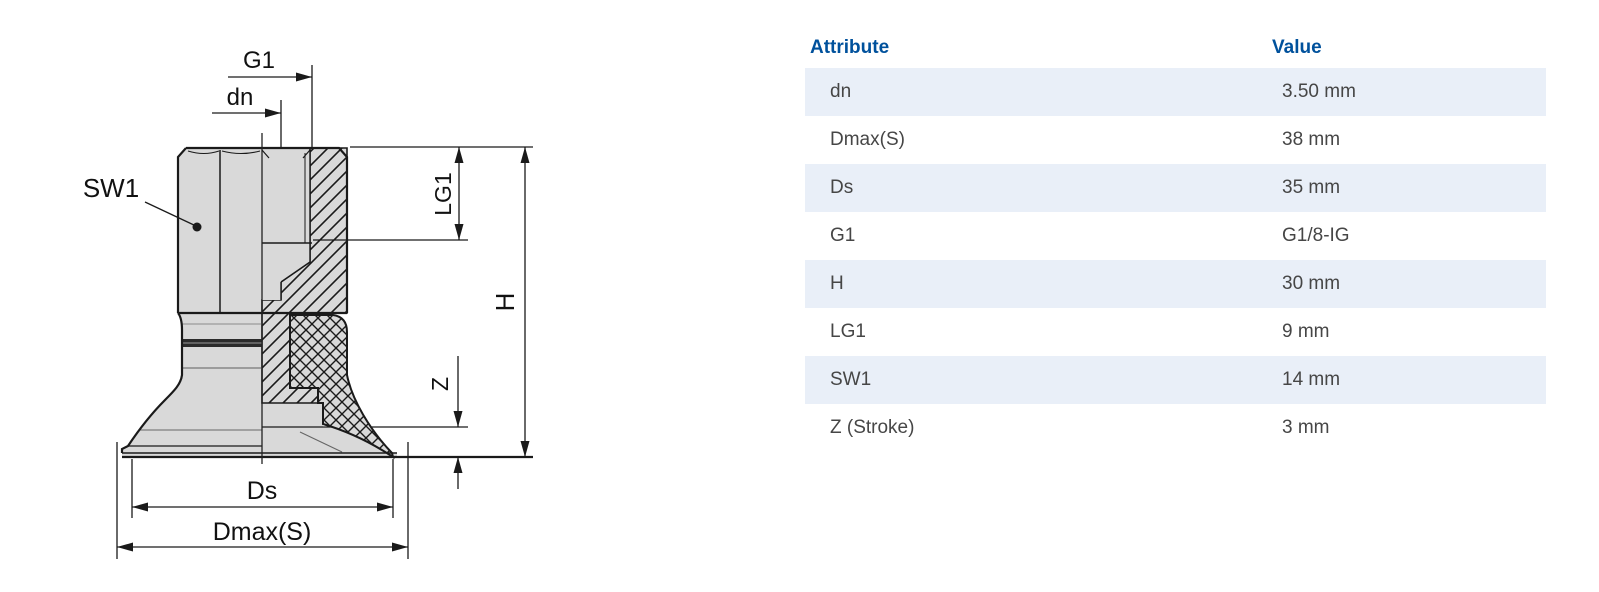  I want to click on dimension-z: Z, so click(445, 422).